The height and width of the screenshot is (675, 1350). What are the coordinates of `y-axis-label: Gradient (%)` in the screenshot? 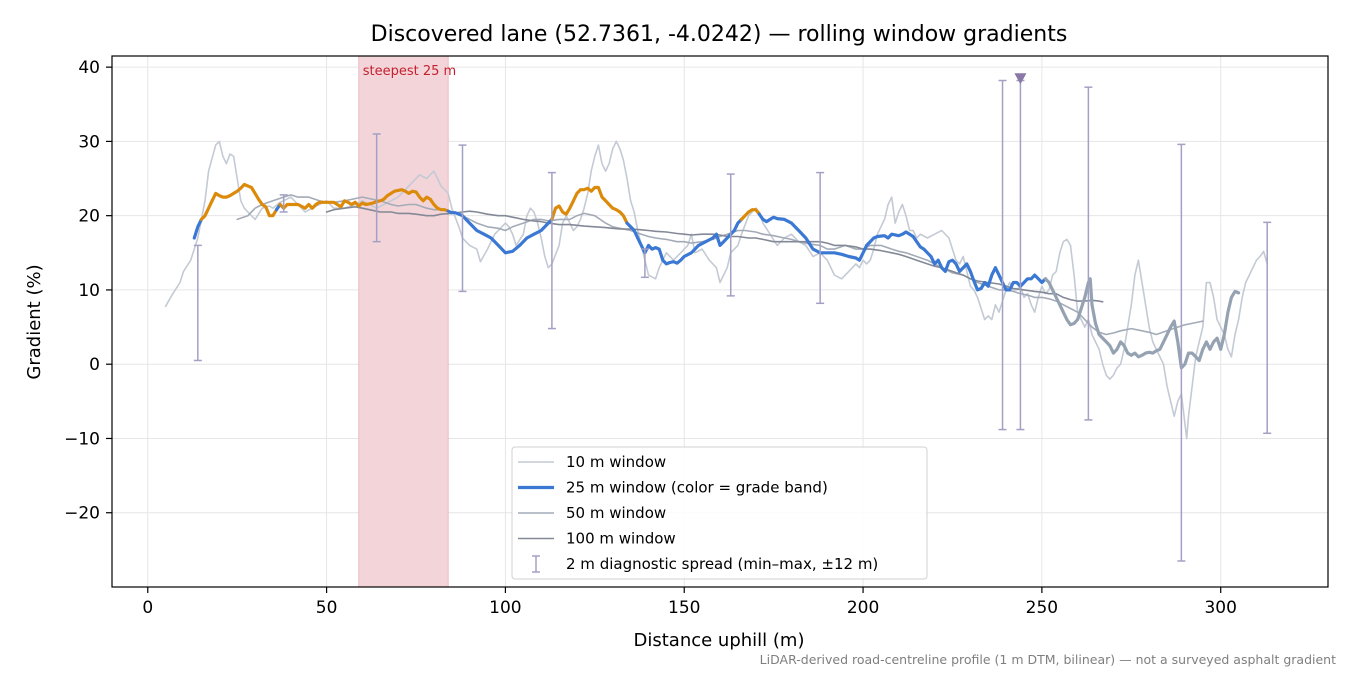 It's located at (34, 321).